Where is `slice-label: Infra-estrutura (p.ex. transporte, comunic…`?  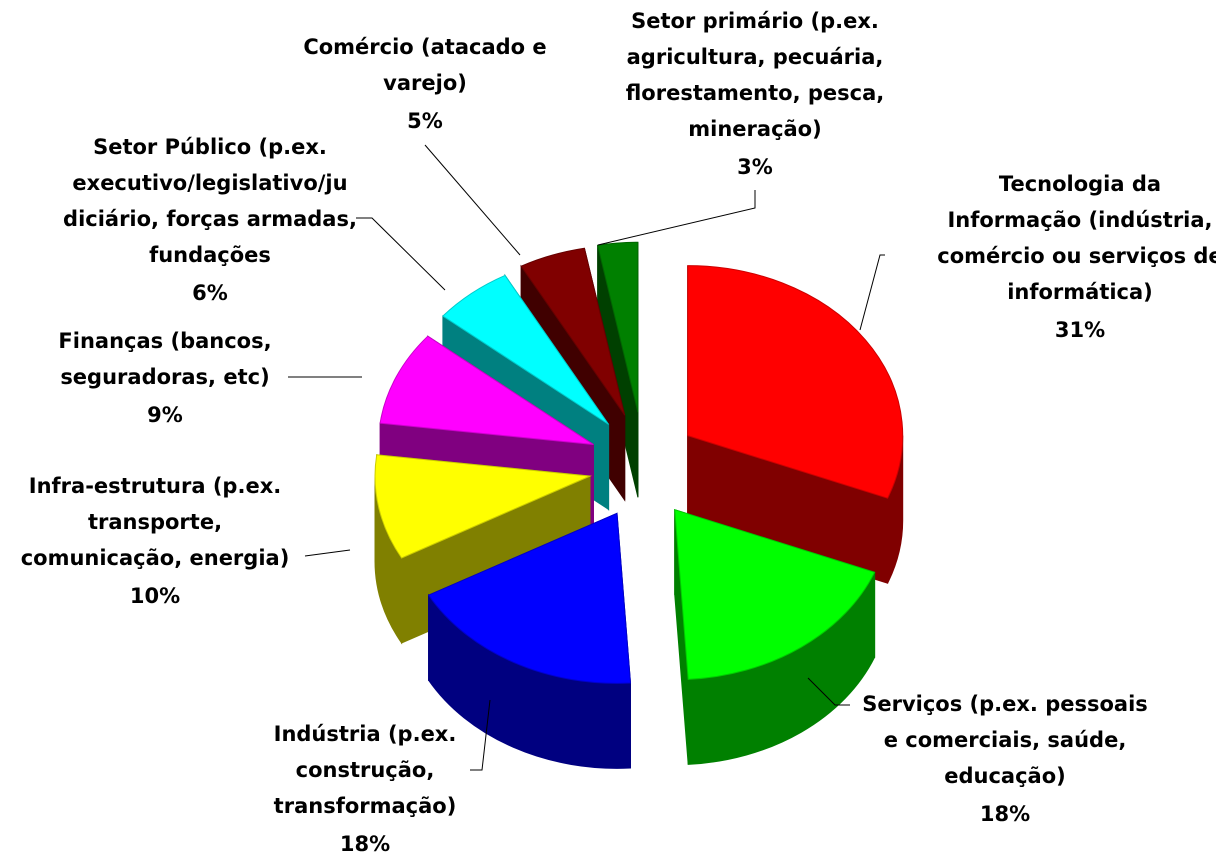 slice-label: Infra-estrutura (p.ex. transporte, comunic… is located at coordinates (155, 522).